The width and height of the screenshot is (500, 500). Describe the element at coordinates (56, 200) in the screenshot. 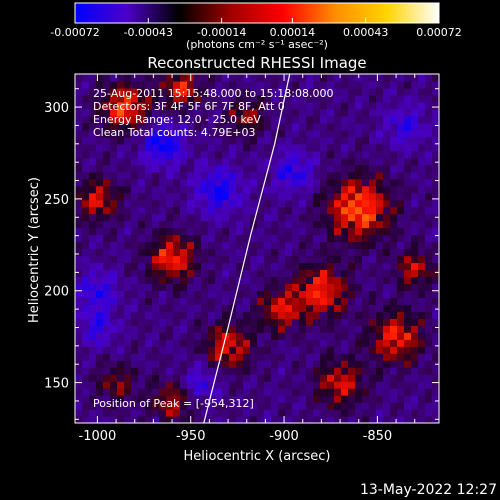

I see `y-tick-label: 250` at that location.